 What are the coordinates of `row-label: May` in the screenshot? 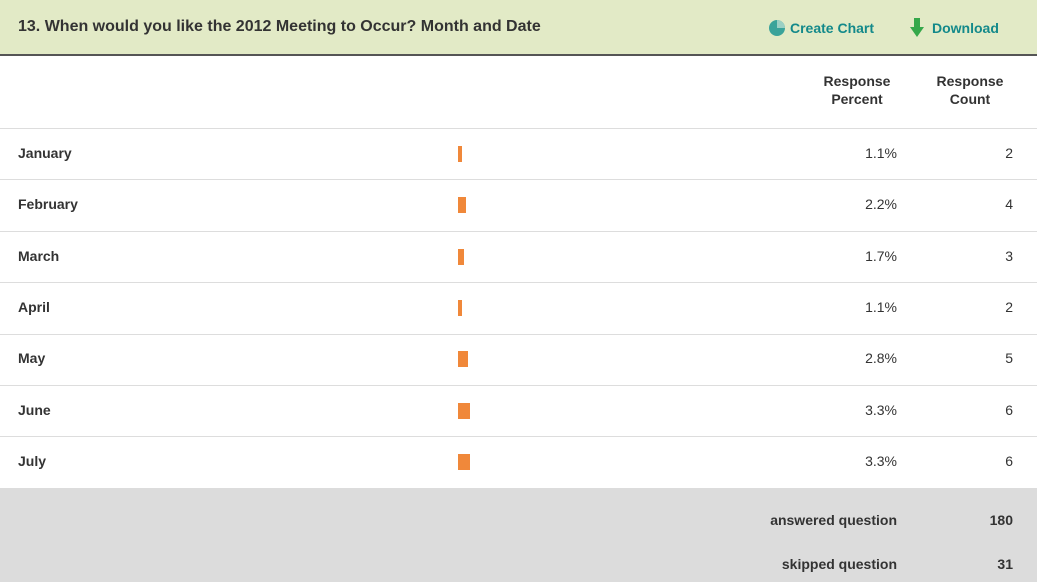 It's located at (32, 358).